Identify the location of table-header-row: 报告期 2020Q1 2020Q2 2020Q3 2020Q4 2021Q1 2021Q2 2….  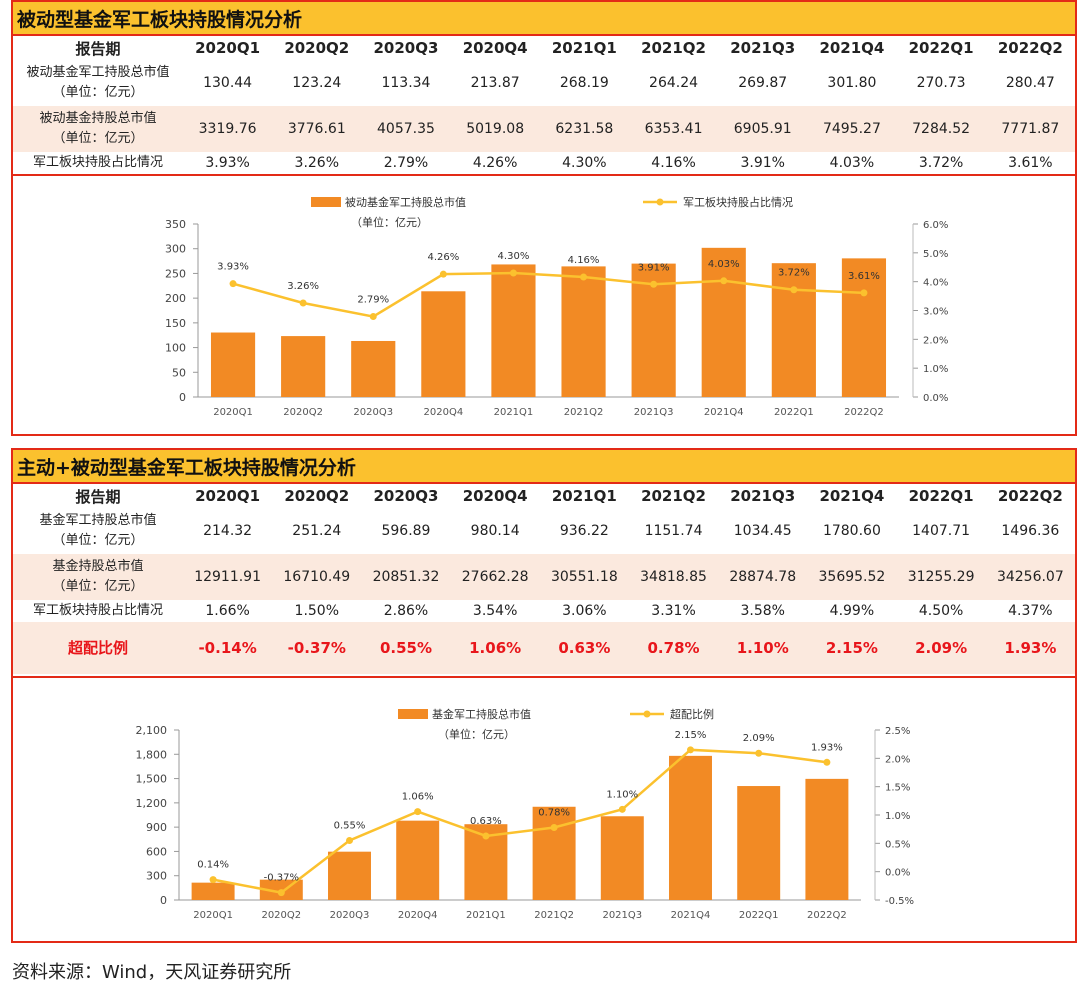
(544, 48).